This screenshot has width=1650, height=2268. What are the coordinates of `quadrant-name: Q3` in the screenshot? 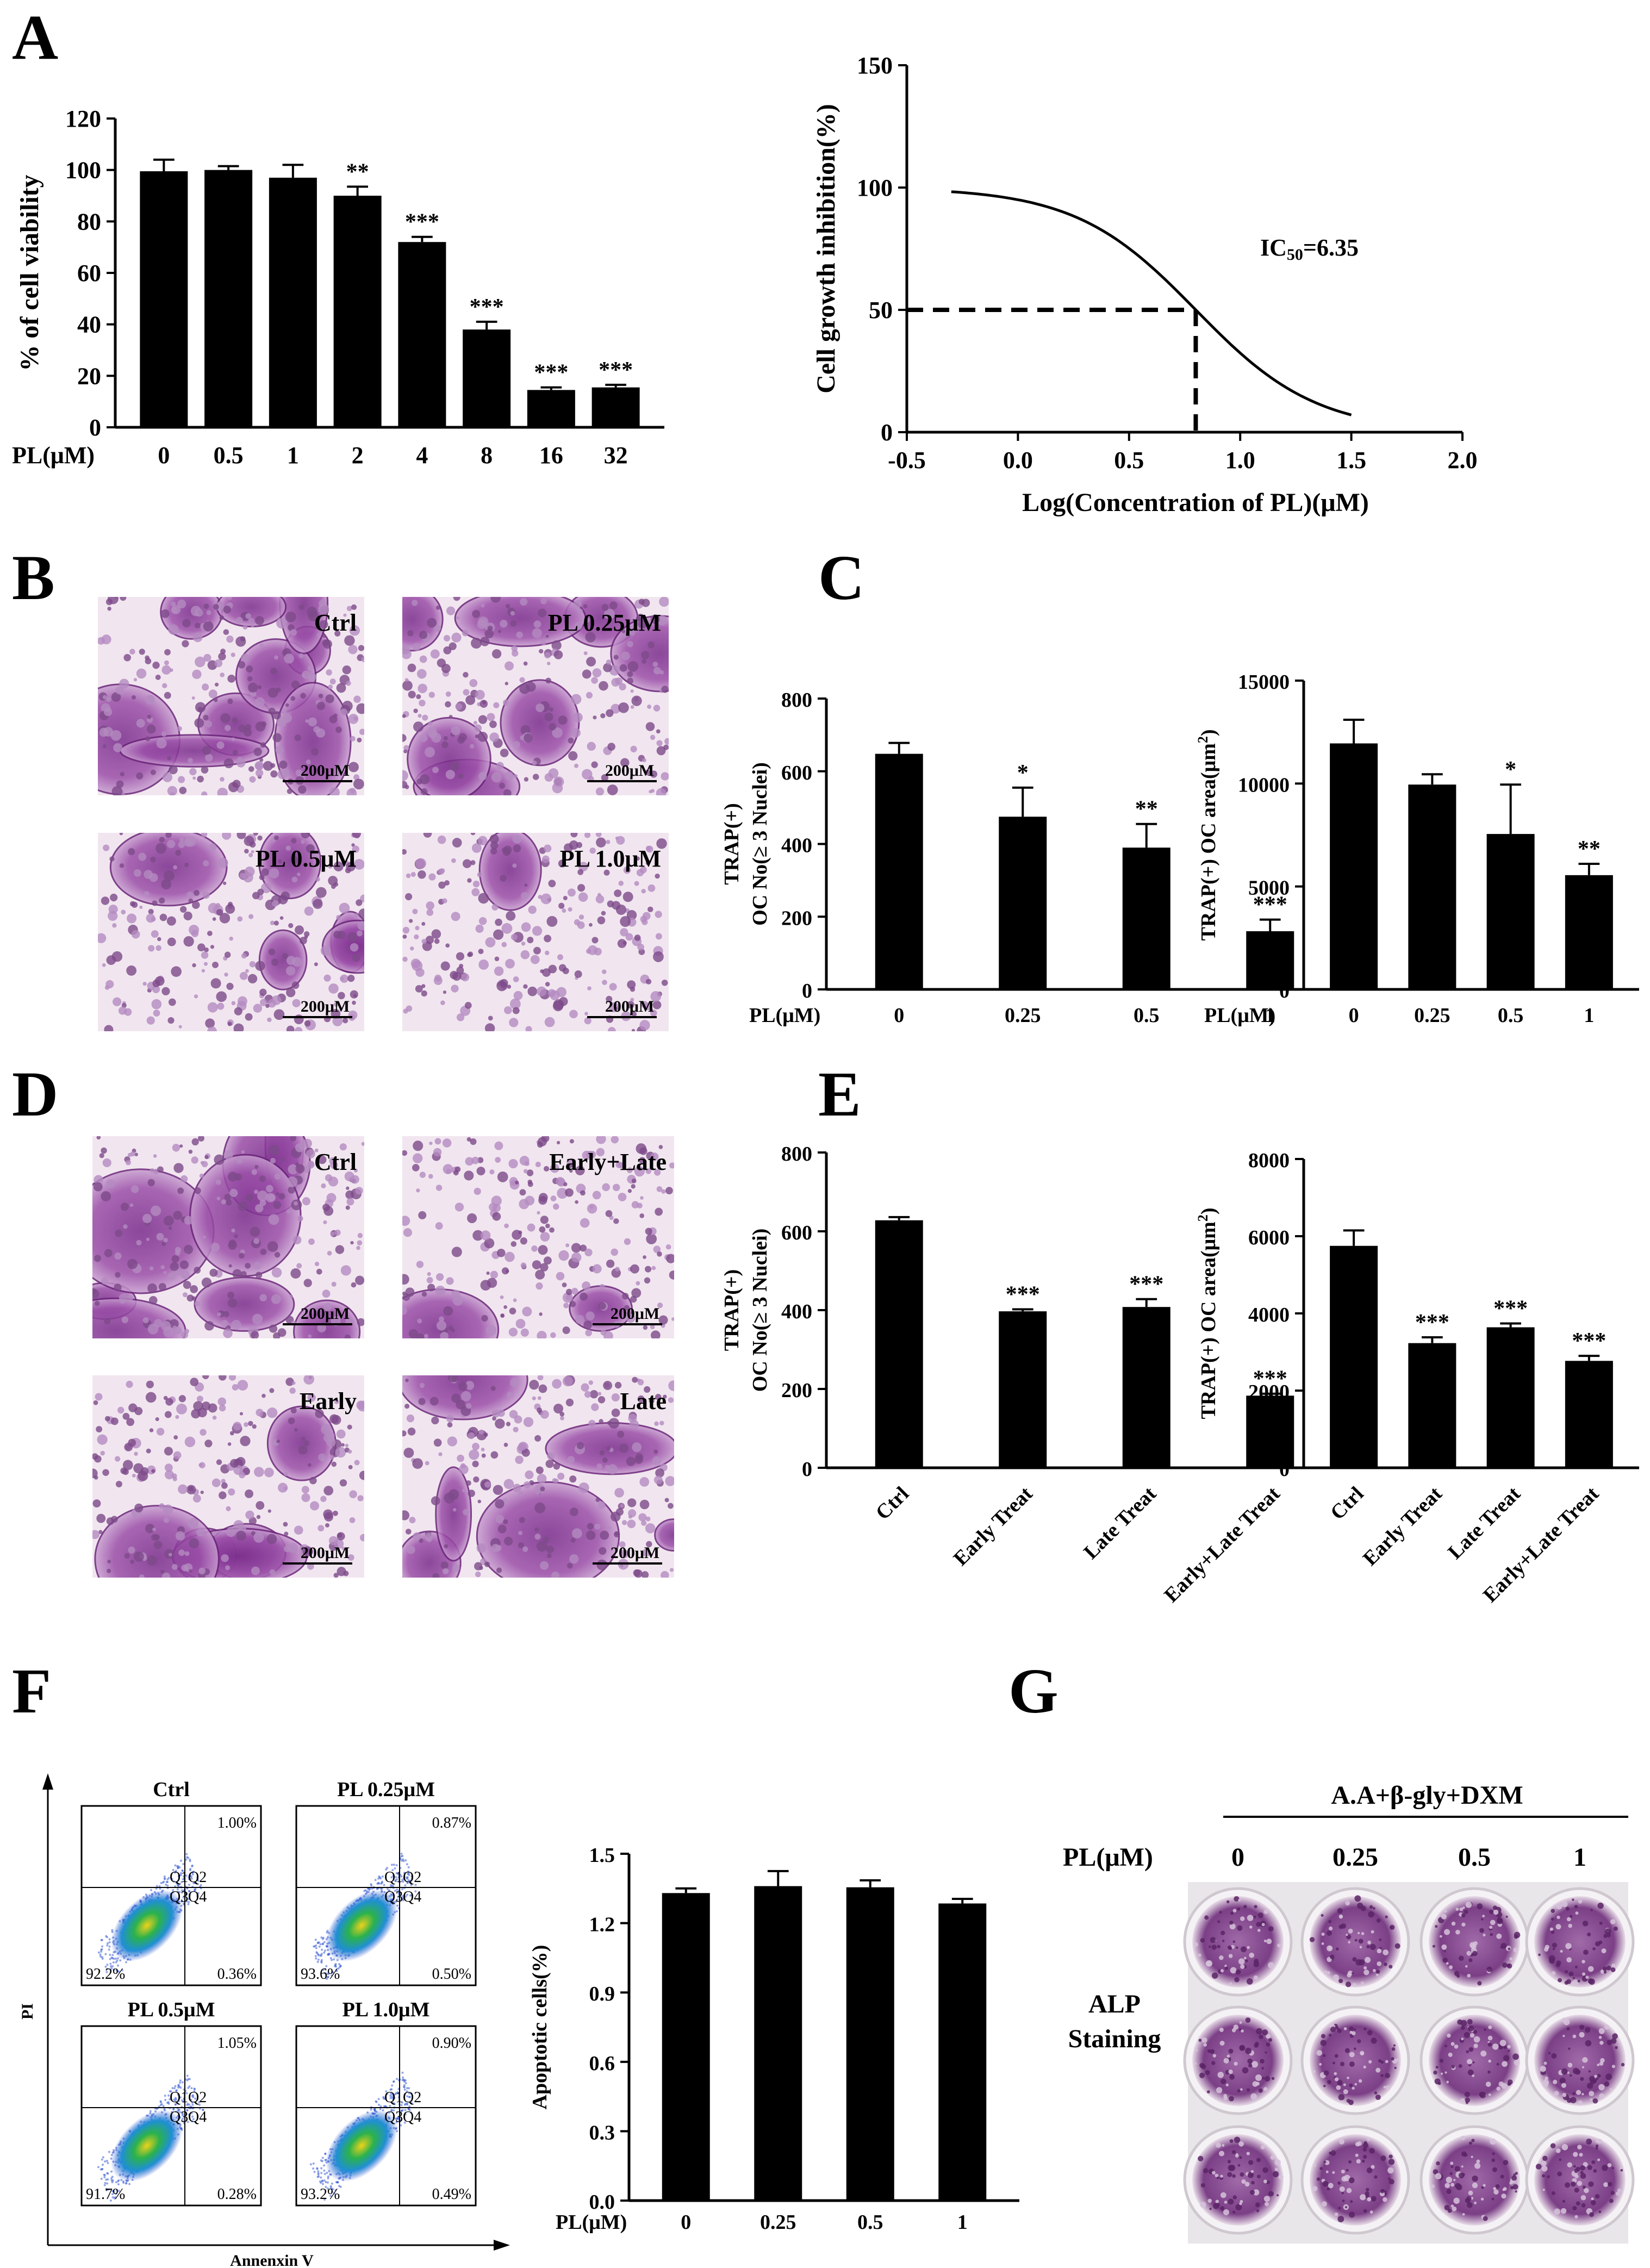 It's located at (179, 1897).